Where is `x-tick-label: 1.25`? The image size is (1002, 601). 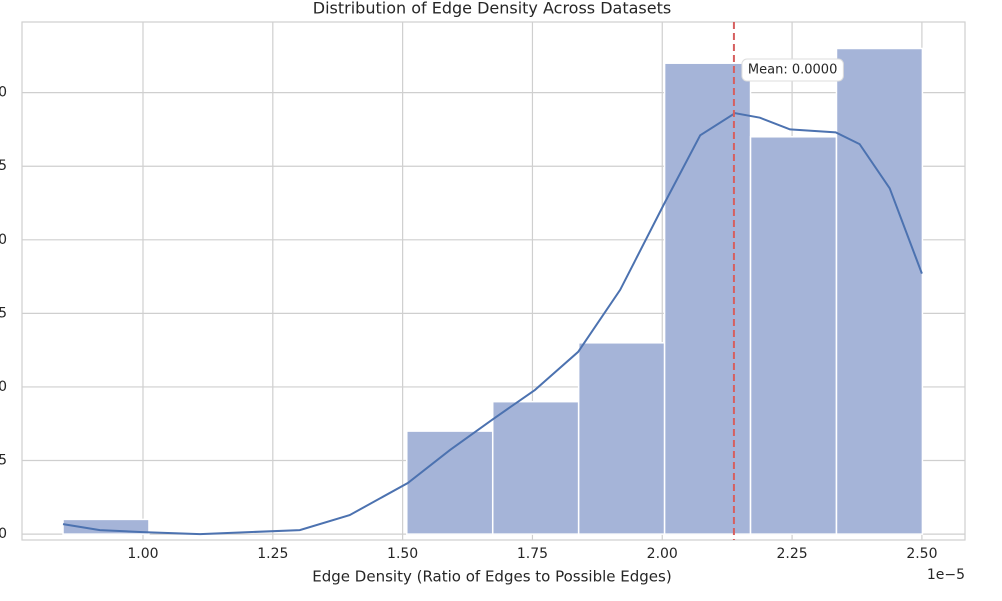 x-tick-label: 1.25 is located at coordinates (272, 554).